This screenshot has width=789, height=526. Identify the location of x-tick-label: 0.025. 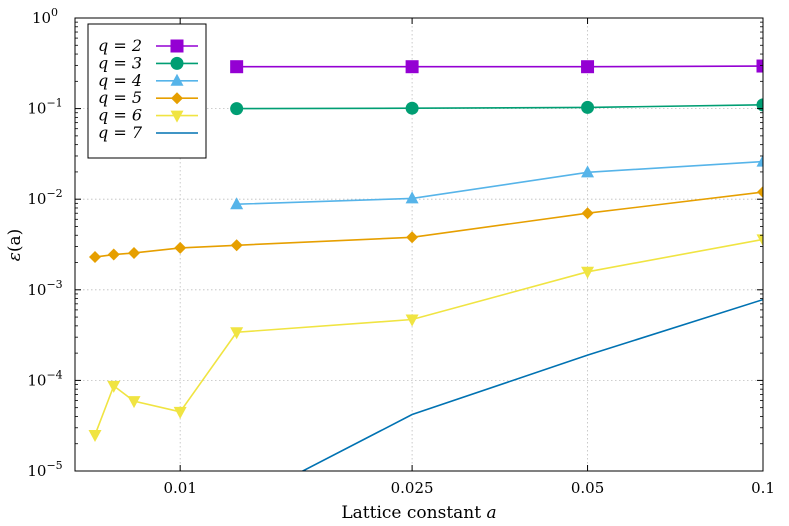
(412, 488).